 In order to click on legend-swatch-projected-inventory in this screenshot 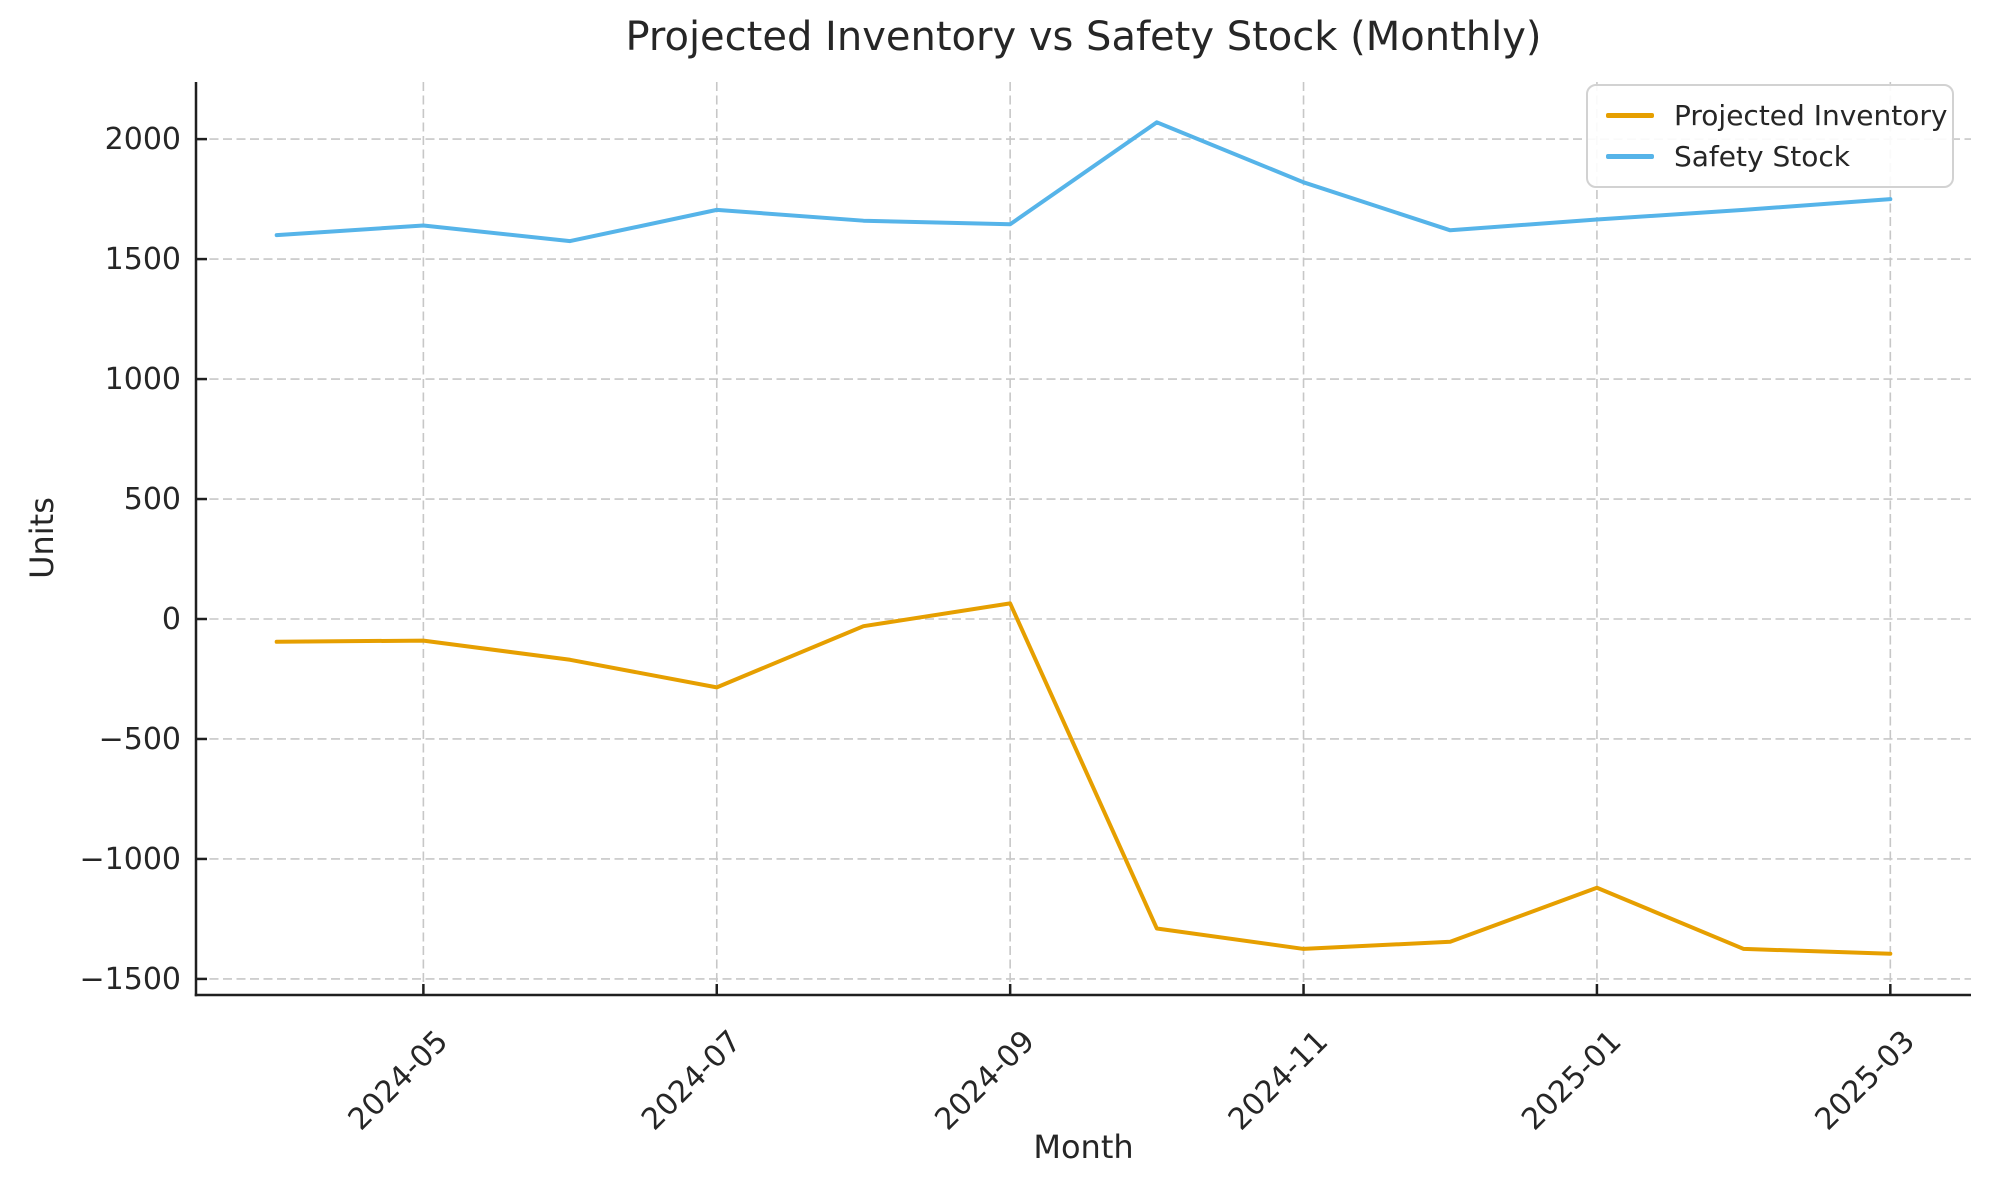, I will do `click(1630, 115)`.